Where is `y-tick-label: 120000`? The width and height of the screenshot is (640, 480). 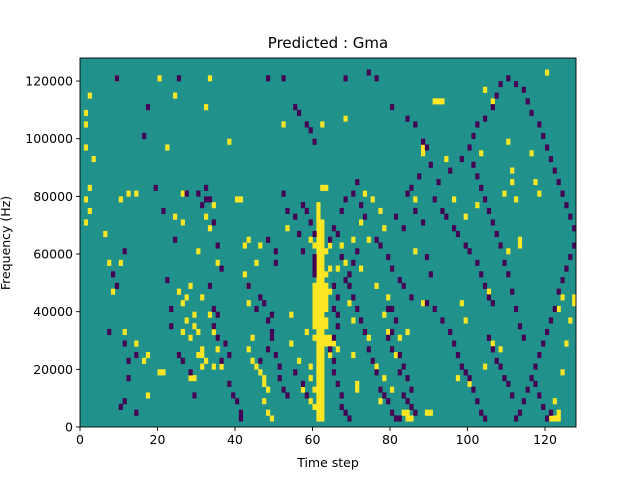
y-tick-label: 120000 is located at coordinates (49, 81).